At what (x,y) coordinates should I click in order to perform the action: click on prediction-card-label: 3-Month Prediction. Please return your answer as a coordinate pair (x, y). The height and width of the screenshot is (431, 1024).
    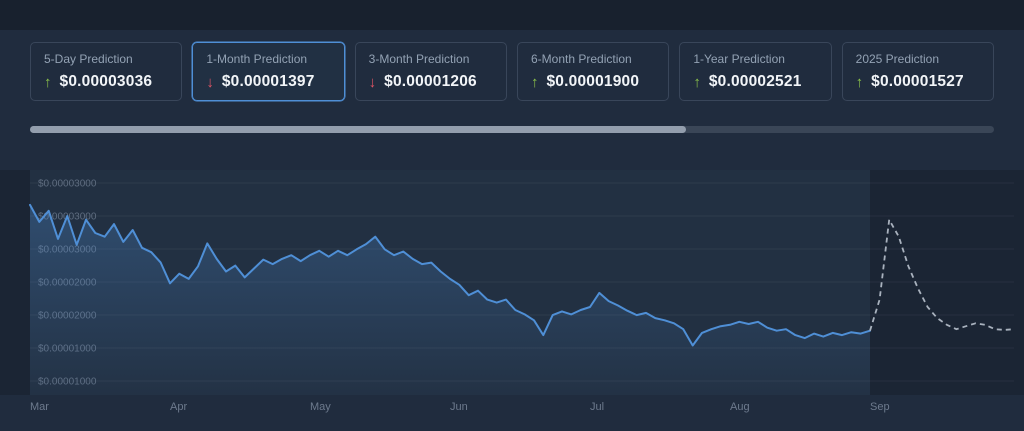
    Looking at the image, I should click on (419, 59).